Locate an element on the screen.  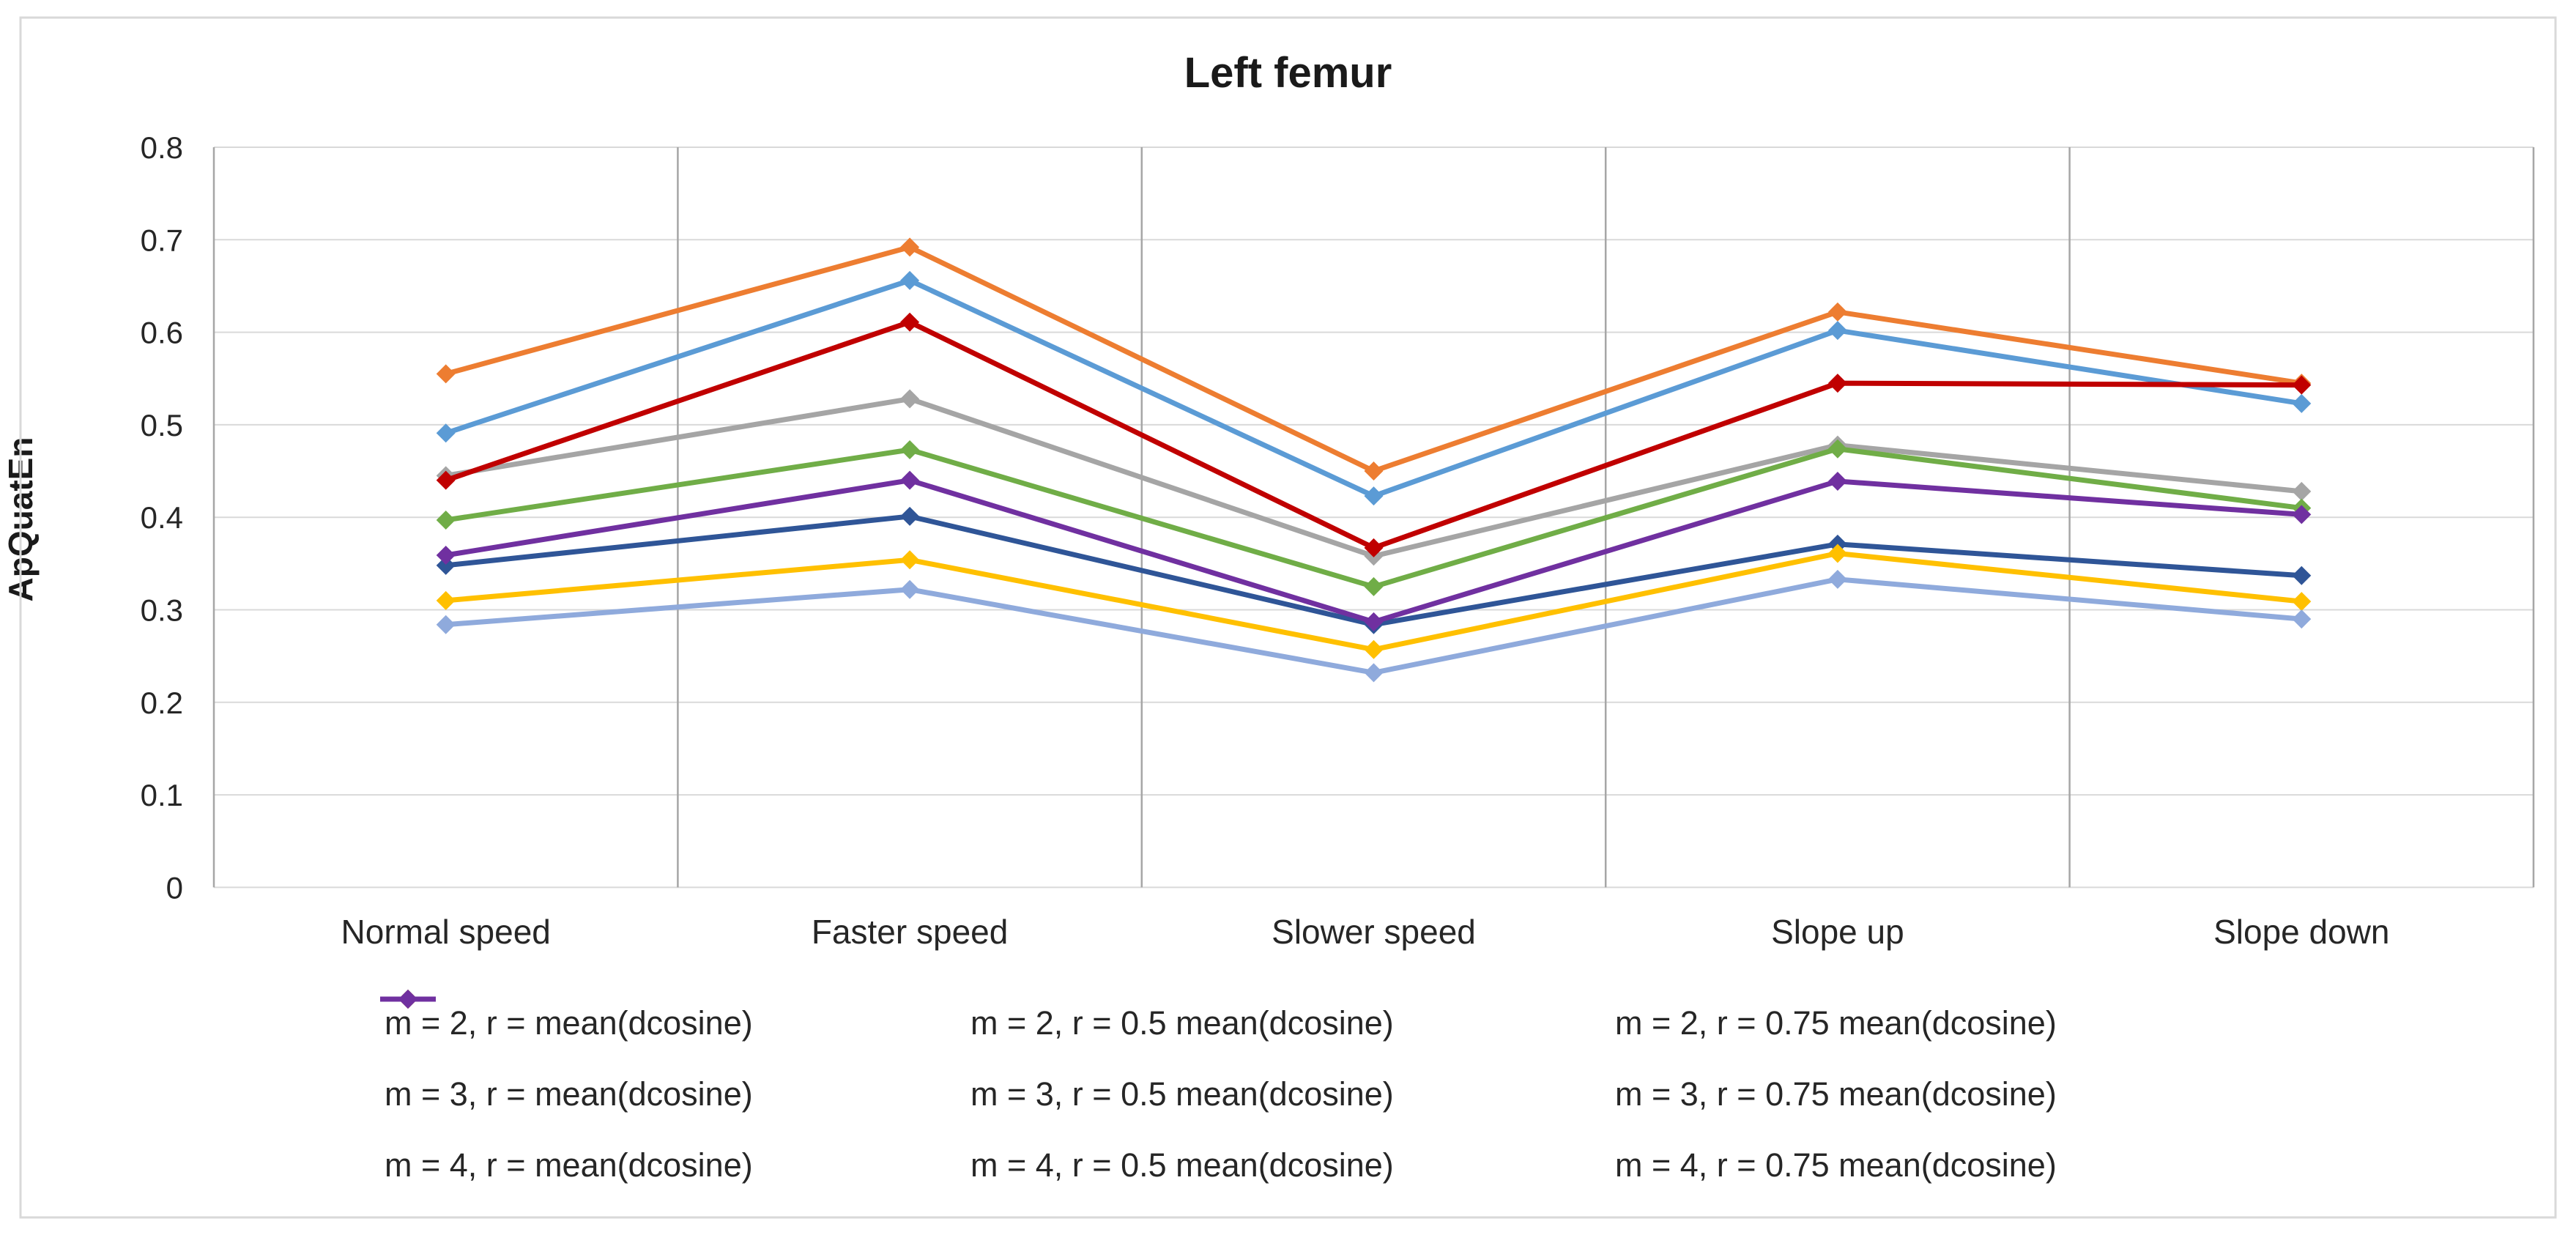
y-tick-label: 0 is located at coordinates (174, 888).